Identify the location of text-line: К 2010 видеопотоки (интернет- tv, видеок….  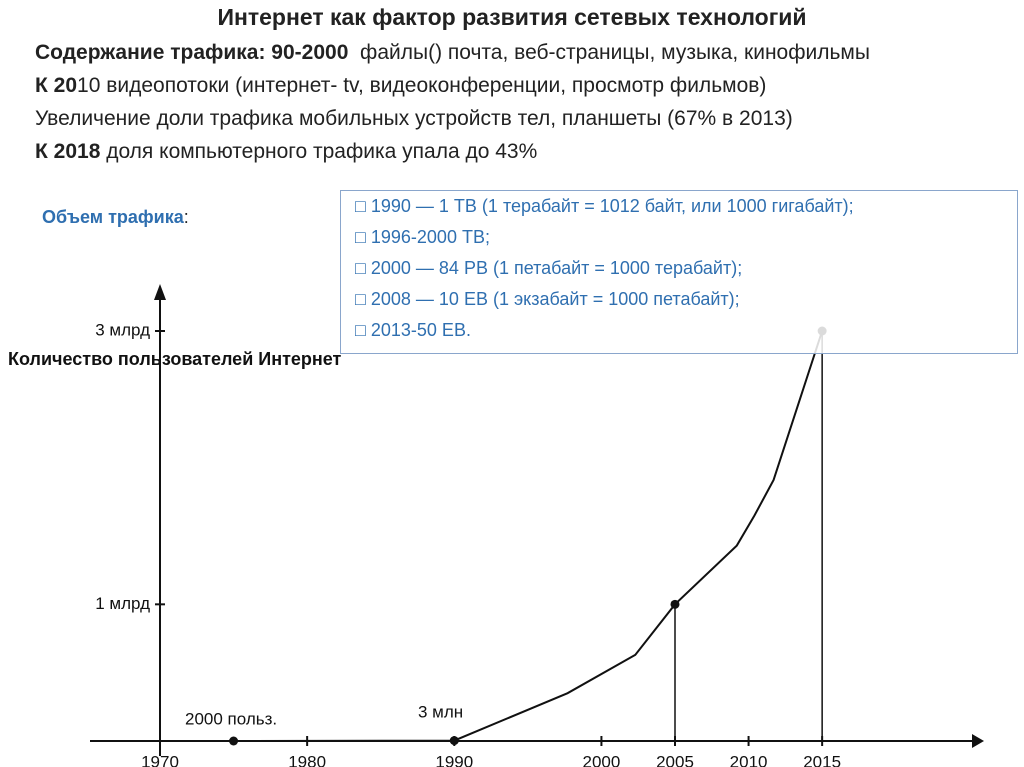
(470, 85).